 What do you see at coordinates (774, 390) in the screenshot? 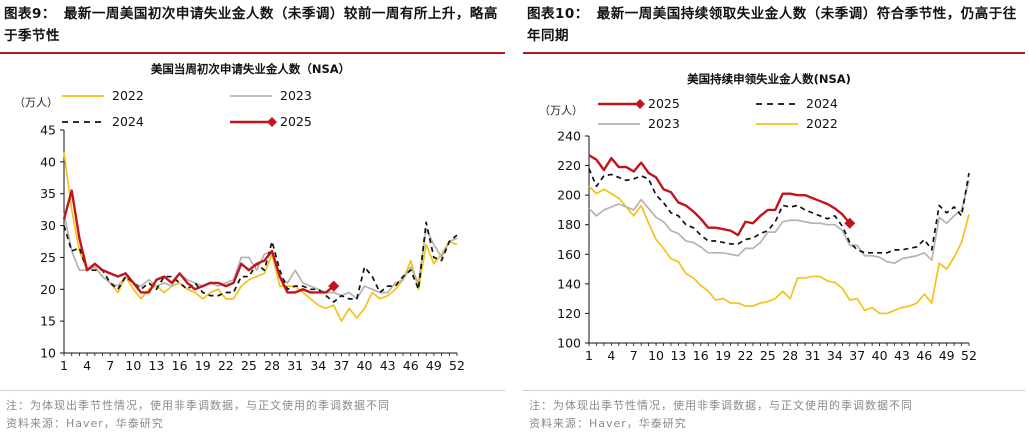
I see `figure-10-note-rule` at bounding box center [774, 390].